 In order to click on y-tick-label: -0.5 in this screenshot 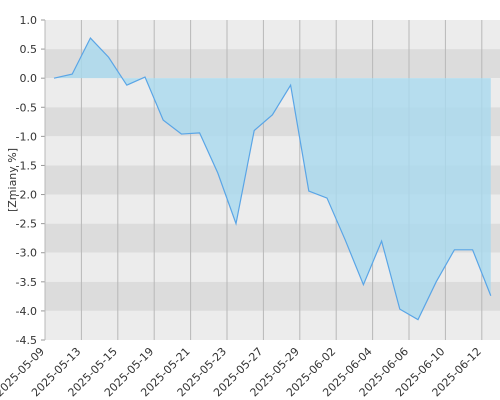, I will do `click(26, 107)`.